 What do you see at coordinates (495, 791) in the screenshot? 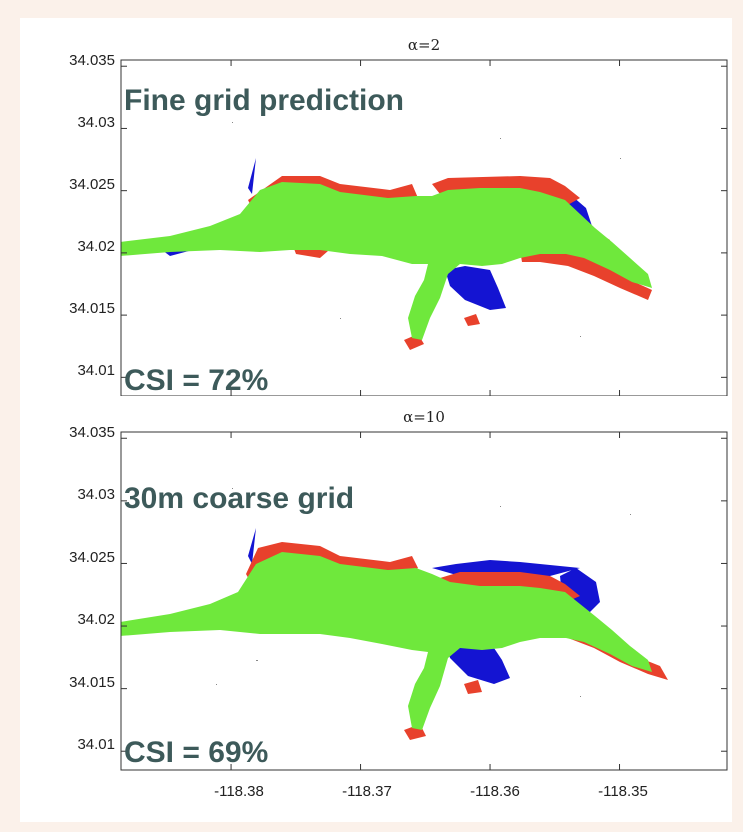
I see `x-tick-label: -118.36` at bounding box center [495, 791].